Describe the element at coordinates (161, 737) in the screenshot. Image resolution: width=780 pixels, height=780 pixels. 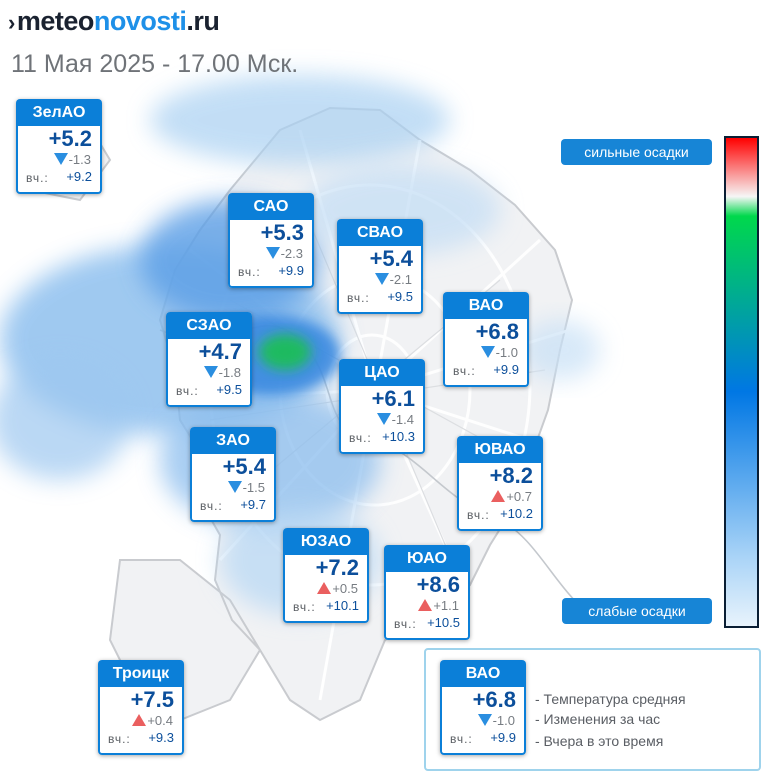
I see `yesterday-temperature: +9.3` at that location.